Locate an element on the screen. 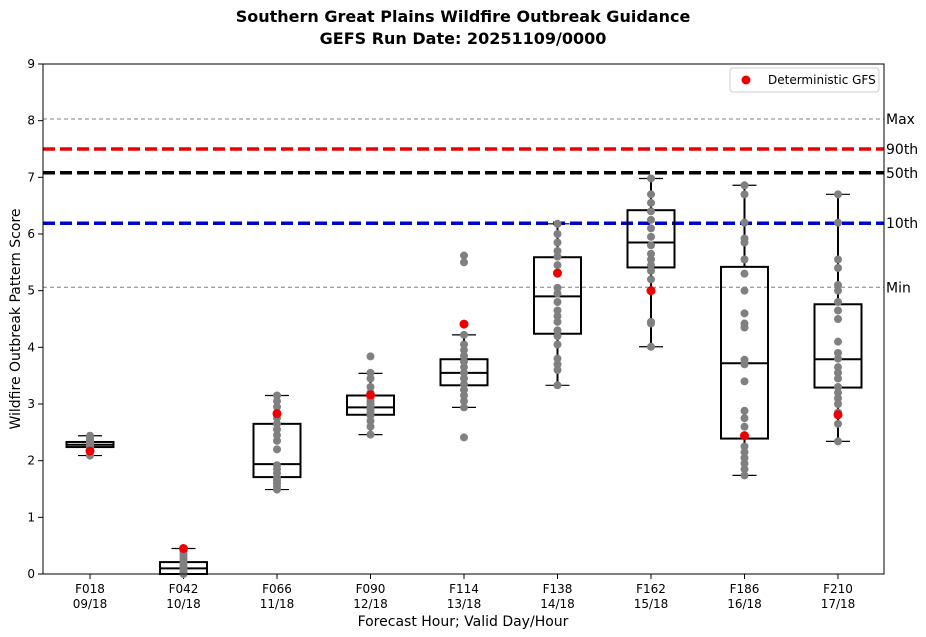  legend: Deterministic GFS is located at coordinates (804, 80).